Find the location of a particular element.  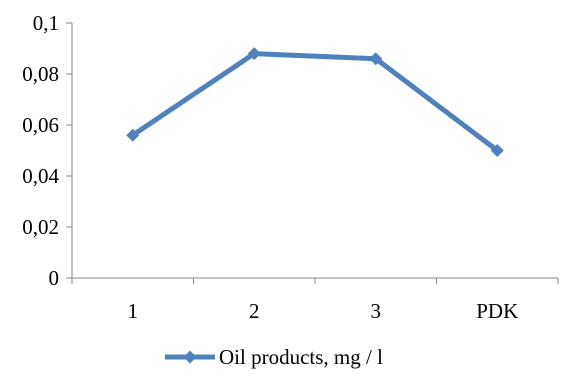

x-axis: 1 2 3 PDK is located at coordinates (315, 300).